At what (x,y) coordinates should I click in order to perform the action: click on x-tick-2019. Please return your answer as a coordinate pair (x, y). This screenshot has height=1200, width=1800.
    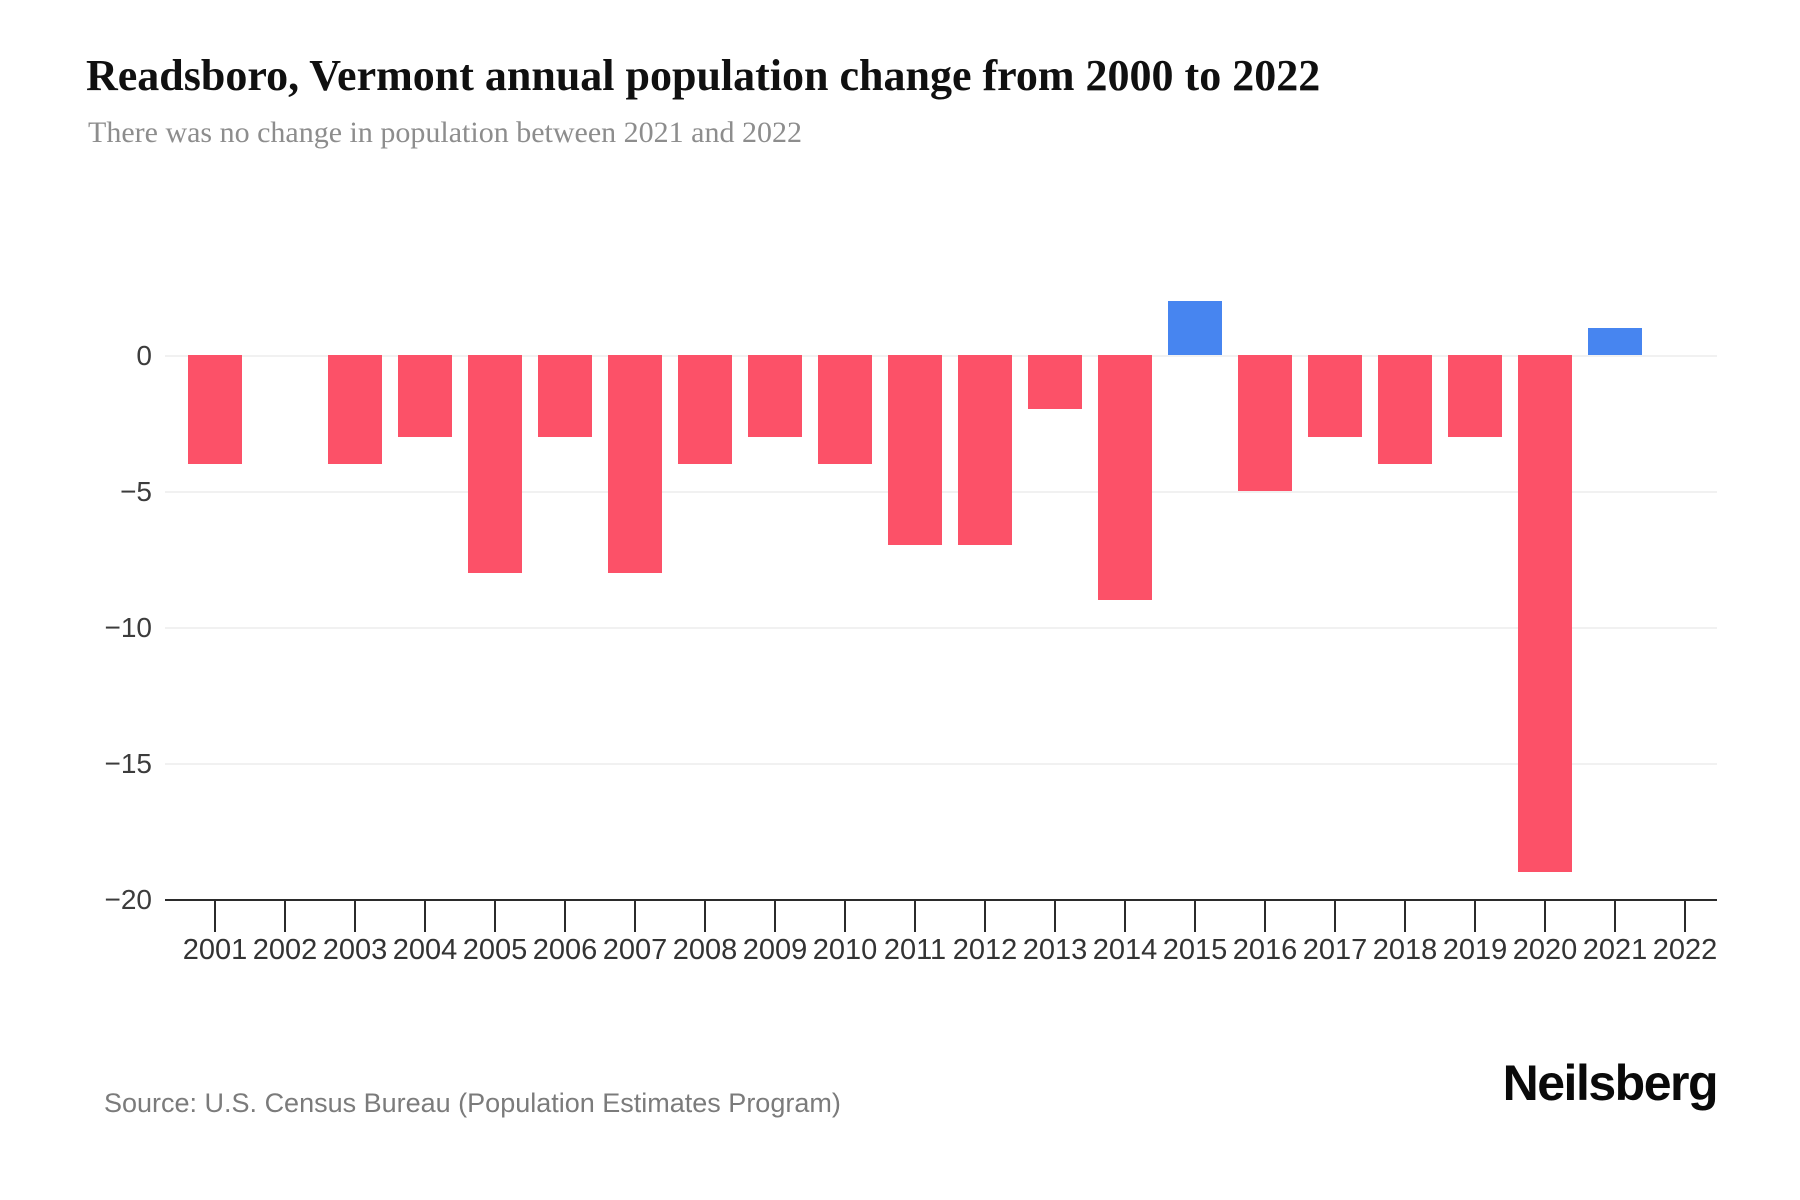
    Looking at the image, I should click on (1475, 916).